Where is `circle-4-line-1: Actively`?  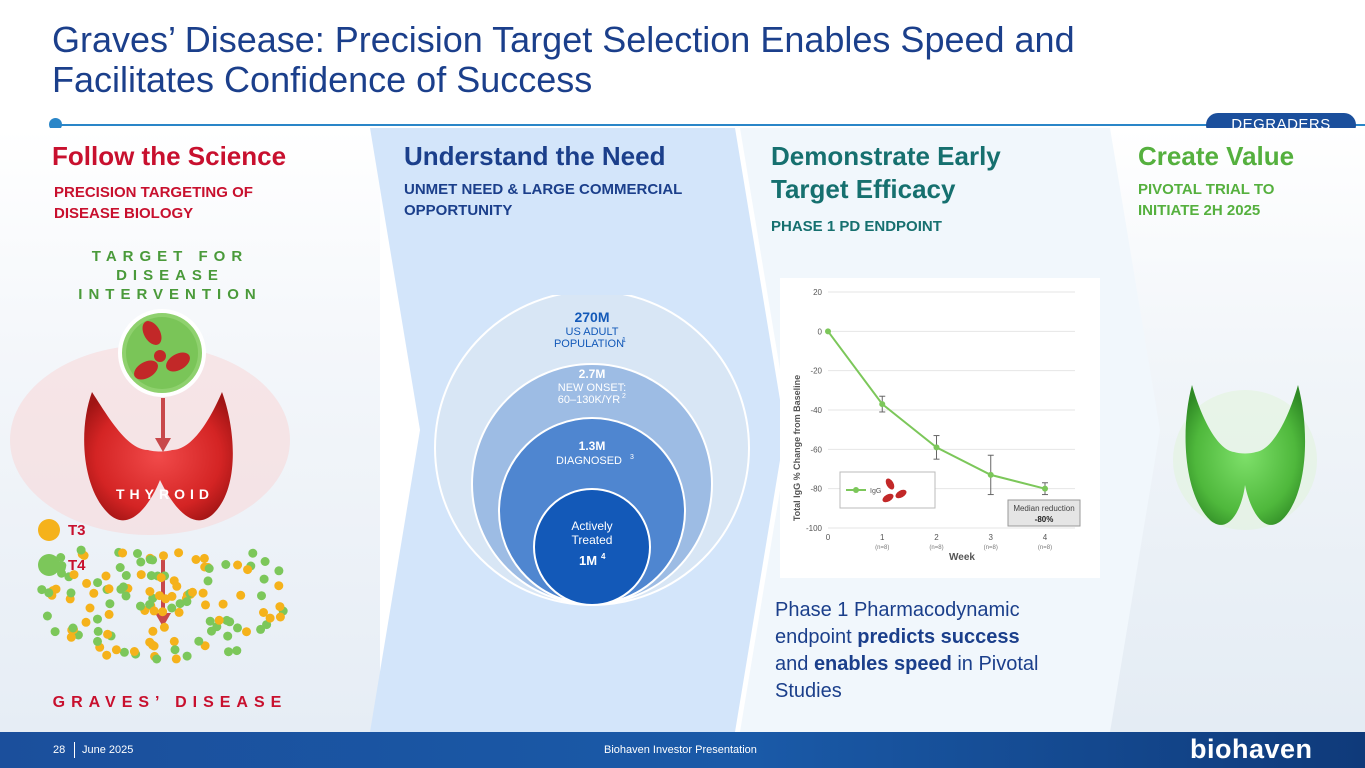
circle-4-line-1: Actively is located at coordinates (591, 526).